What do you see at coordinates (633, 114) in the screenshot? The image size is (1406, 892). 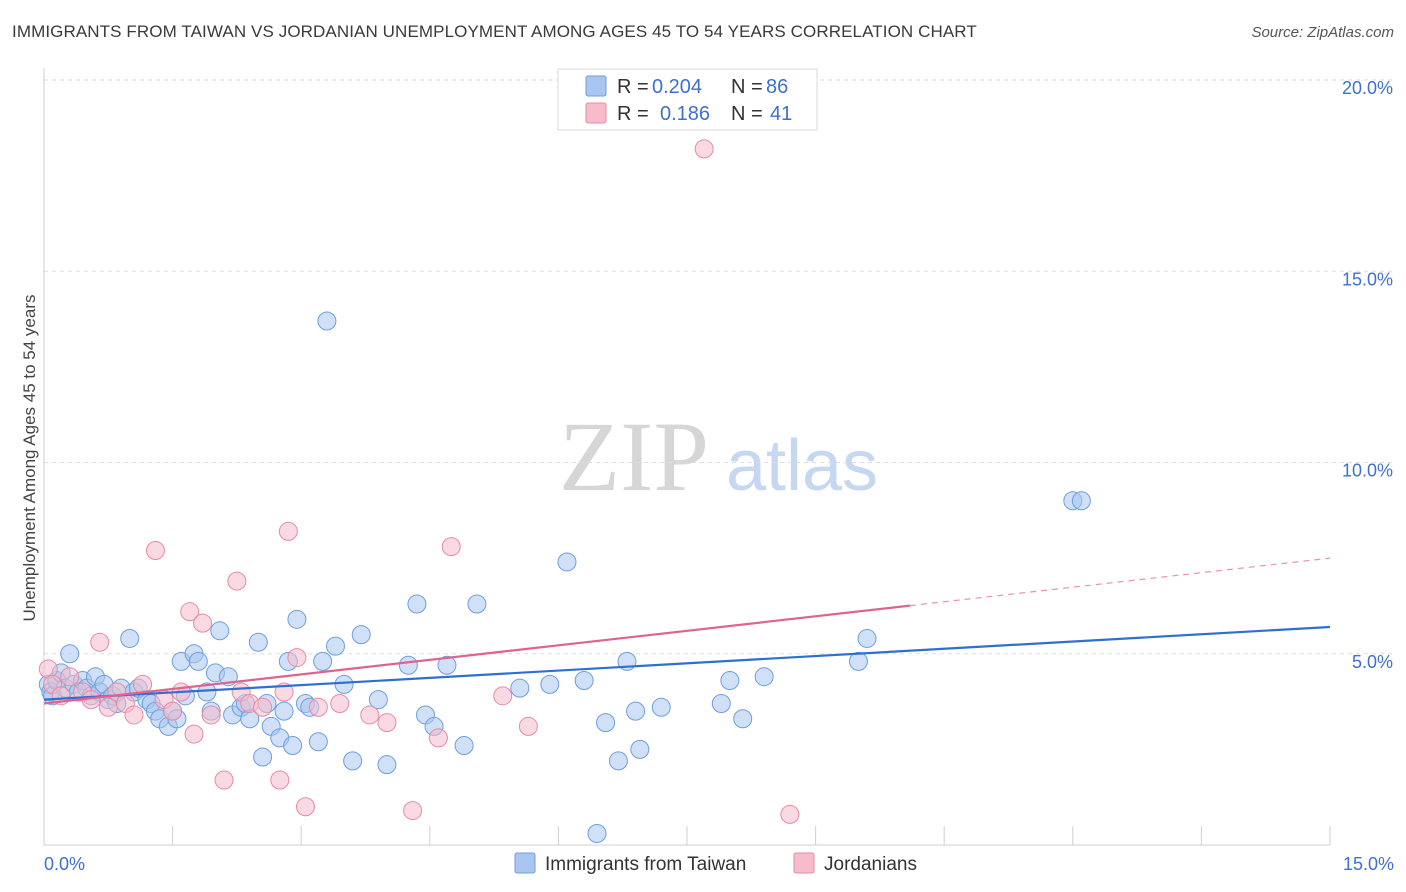 I see `legend-r-label-jordanians: R =` at bounding box center [633, 114].